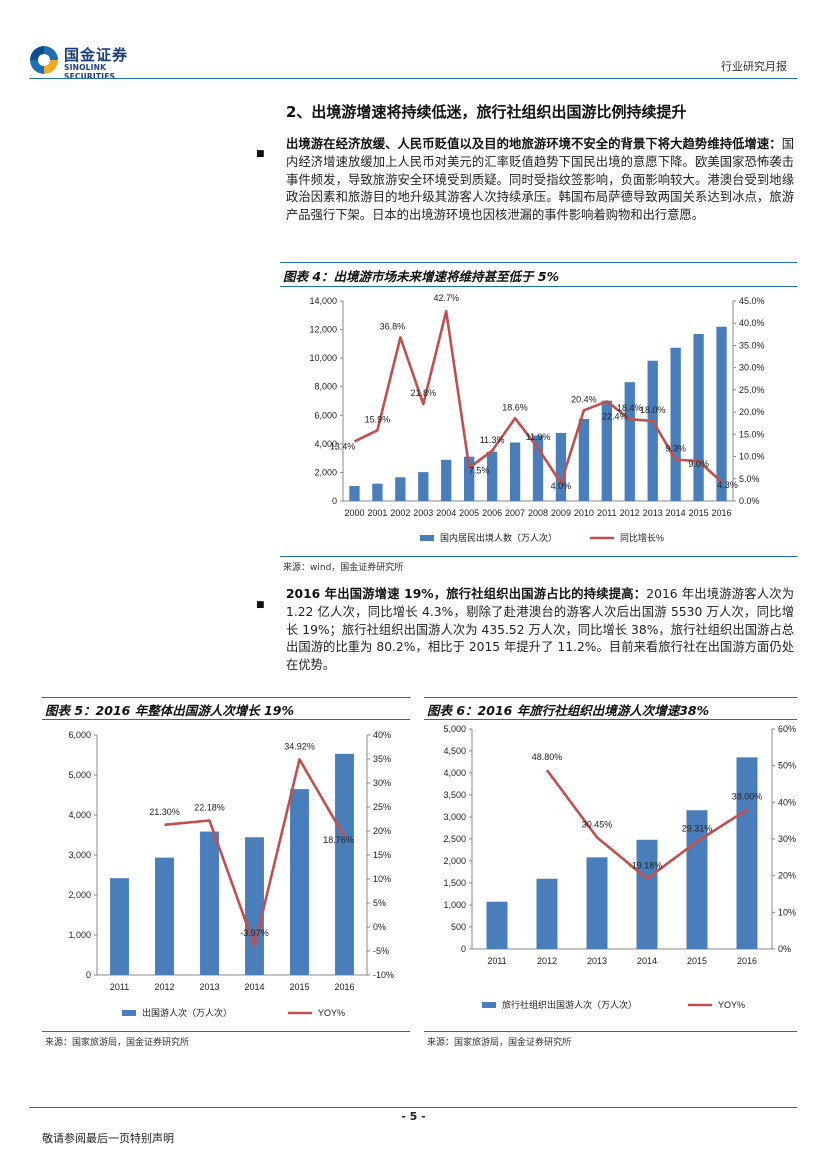 This screenshot has height=1170, width=827. What do you see at coordinates (382, 759) in the screenshot?
I see `right-axis-tick-label: 35%` at bounding box center [382, 759].